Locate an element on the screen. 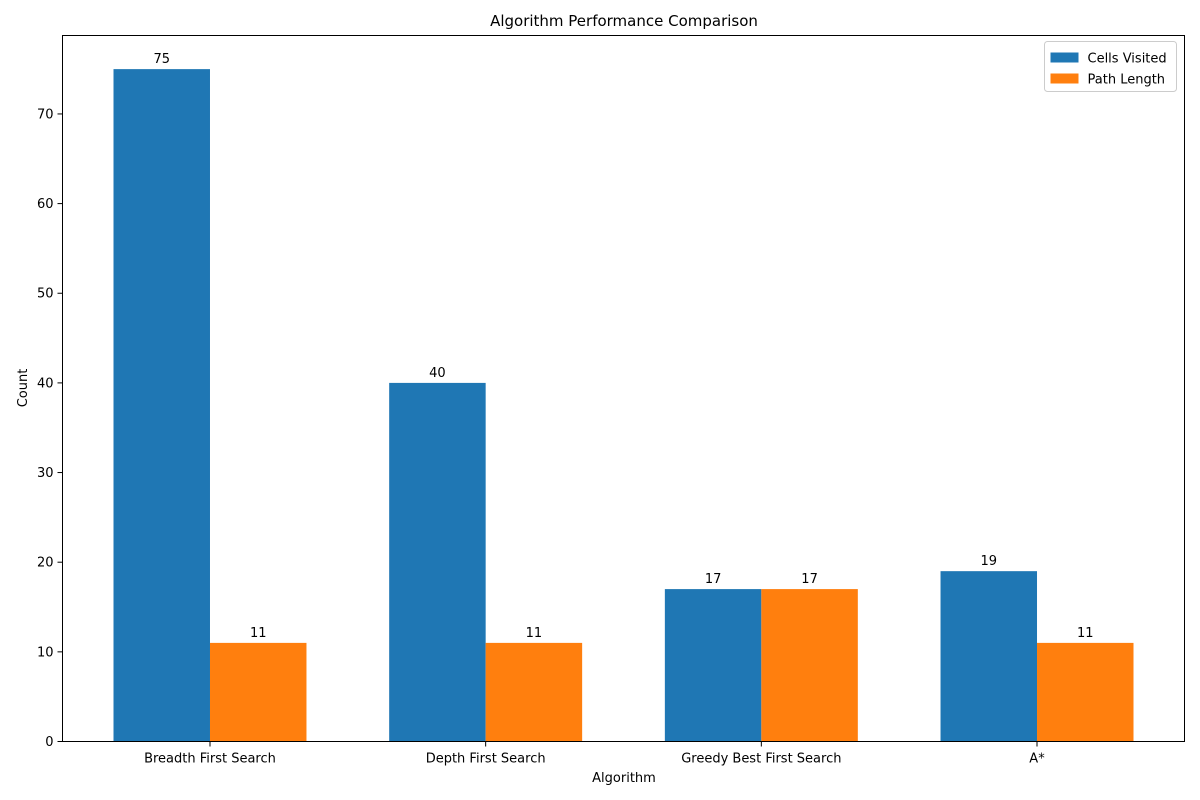  data-label-cells-visited-0: 75 is located at coordinates (161, 59).